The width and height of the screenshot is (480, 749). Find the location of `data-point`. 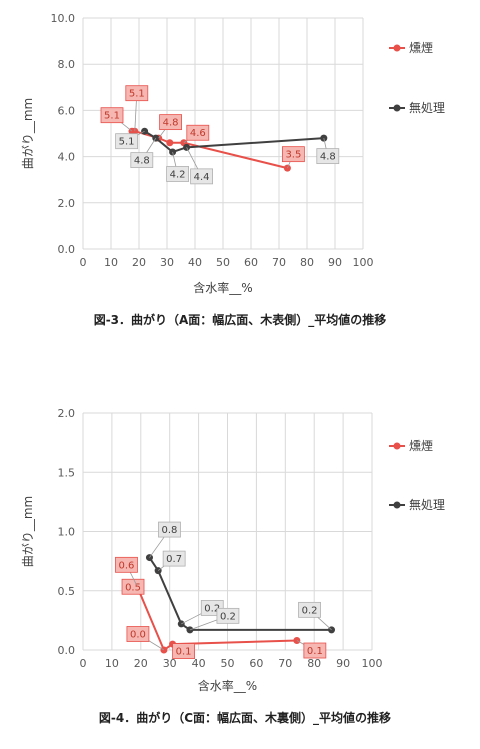

data-point is located at coordinates (170, 143).